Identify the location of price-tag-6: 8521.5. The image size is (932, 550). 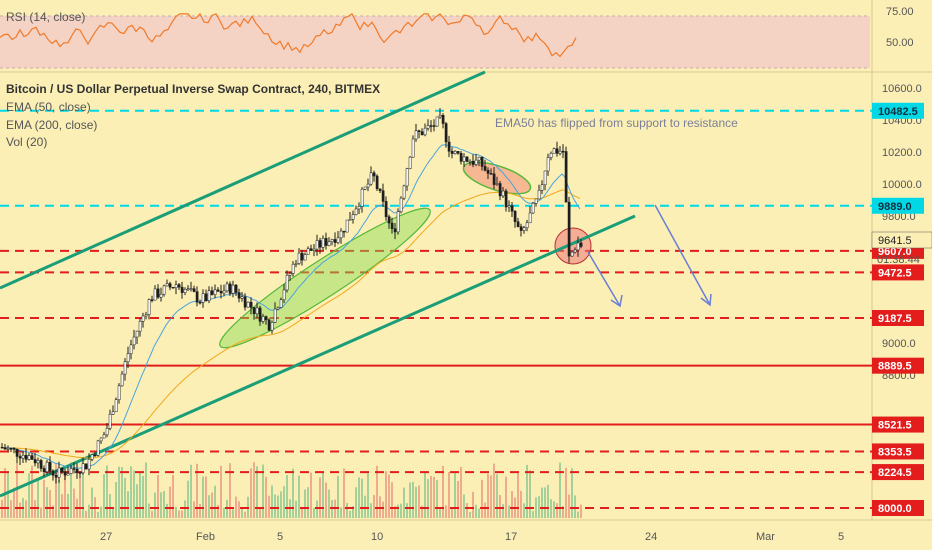
(895, 426).